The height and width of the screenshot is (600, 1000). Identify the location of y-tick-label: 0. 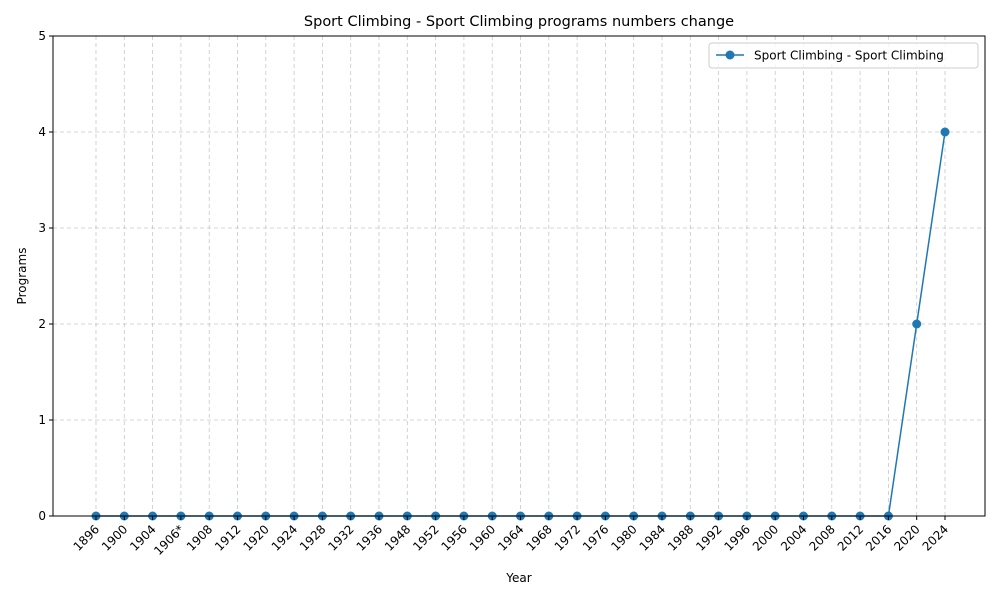
(42, 516).